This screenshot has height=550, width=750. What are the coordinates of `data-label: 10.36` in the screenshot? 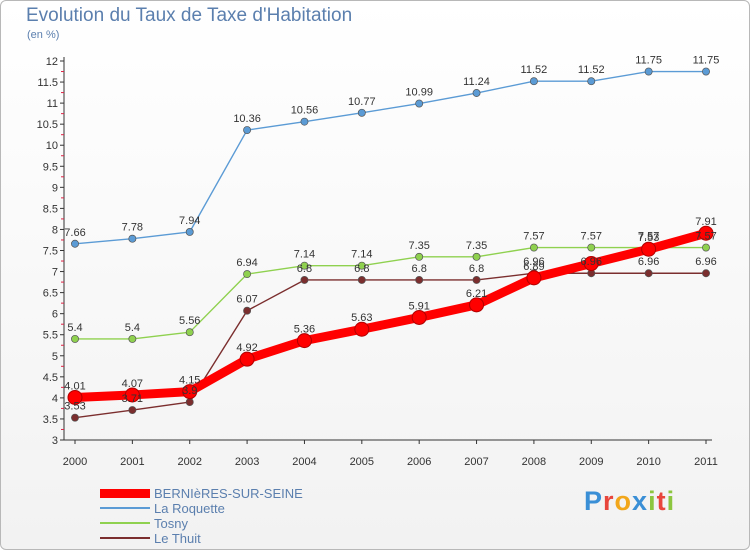 It's located at (247, 119).